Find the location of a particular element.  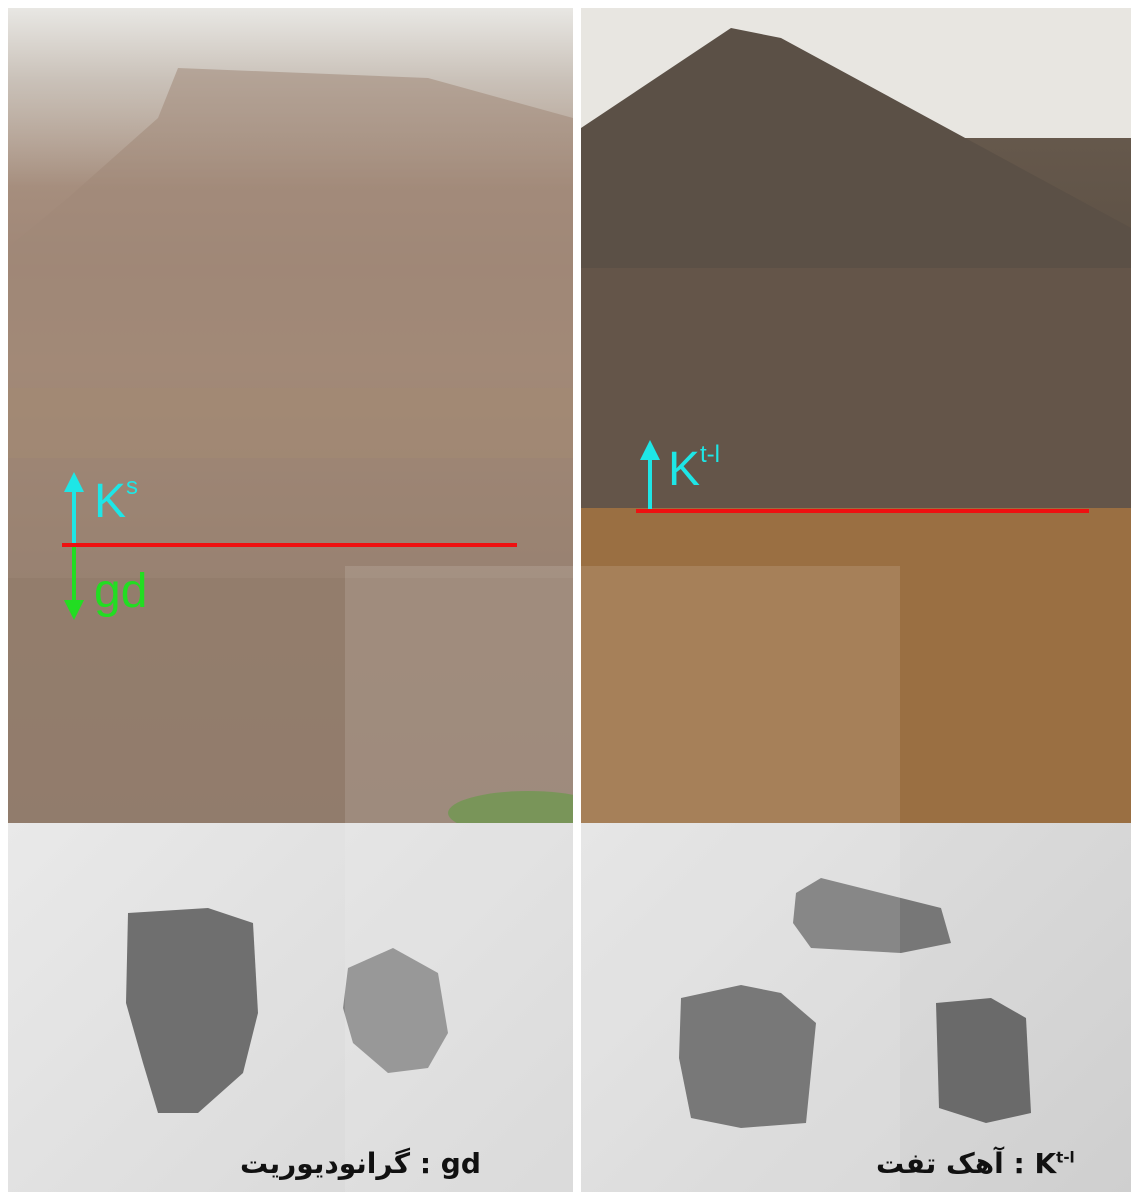

right-upper-arrowhead-icon is located at coordinates (650, 450).